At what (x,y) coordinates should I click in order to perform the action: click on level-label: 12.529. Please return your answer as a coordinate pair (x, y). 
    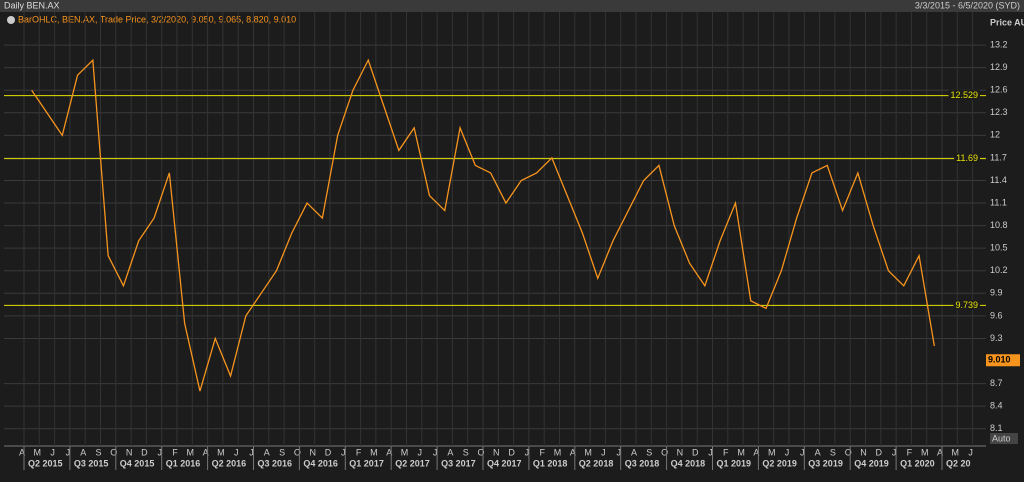
    Looking at the image, I should click on (964, 95).